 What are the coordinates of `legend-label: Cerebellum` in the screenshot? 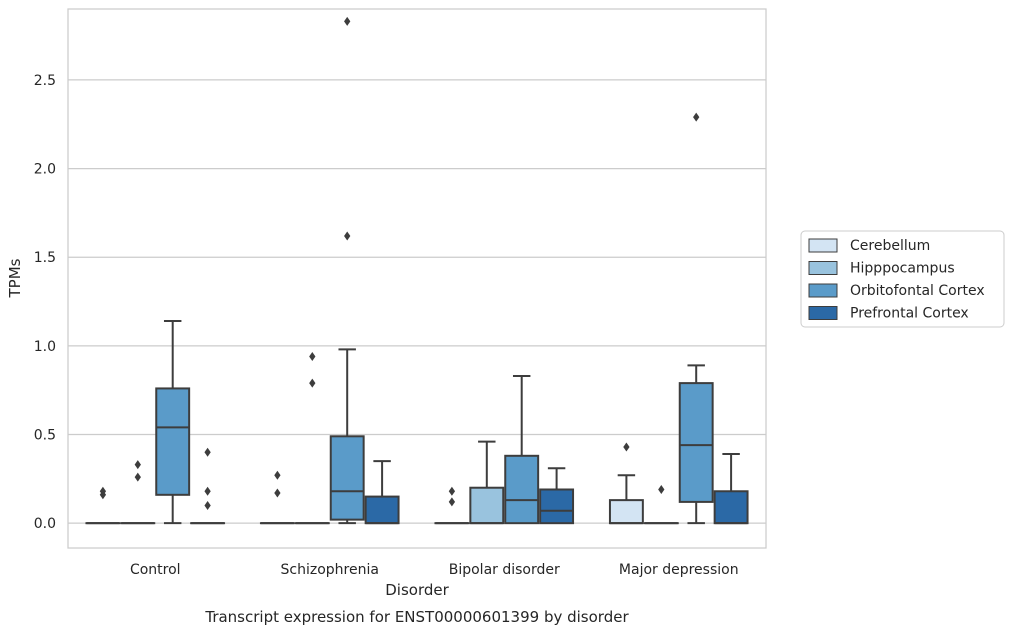 It's located at (890, 246).